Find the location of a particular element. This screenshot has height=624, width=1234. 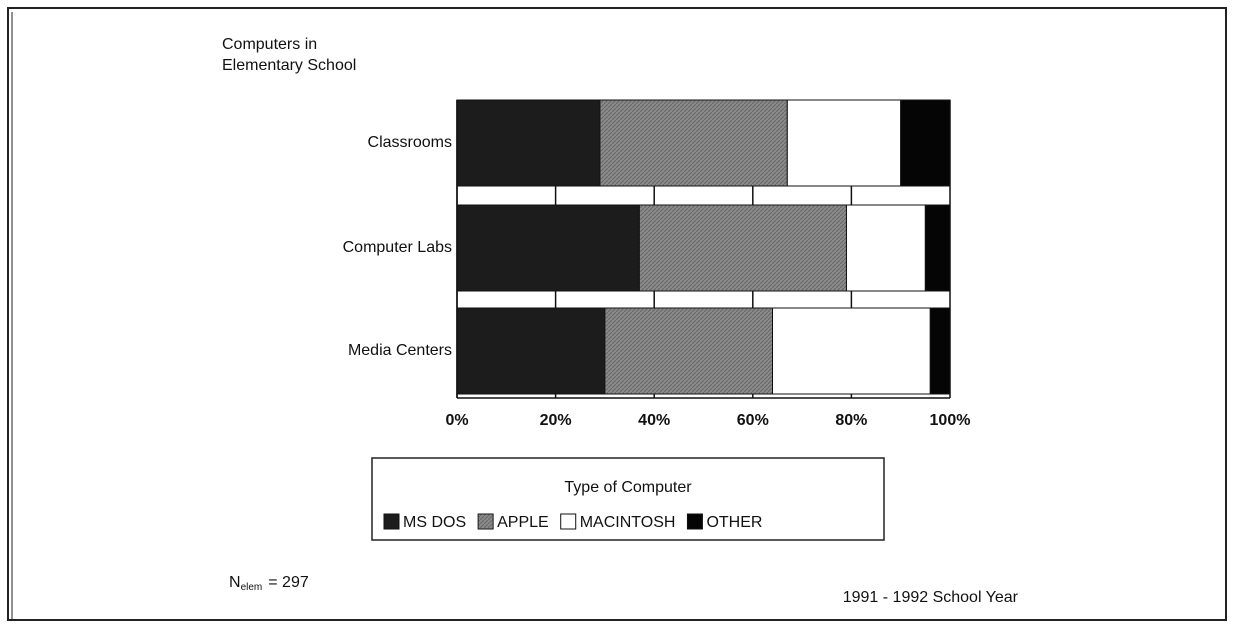

y-tick-label: Classrooms is located at coordinates (410, 142).